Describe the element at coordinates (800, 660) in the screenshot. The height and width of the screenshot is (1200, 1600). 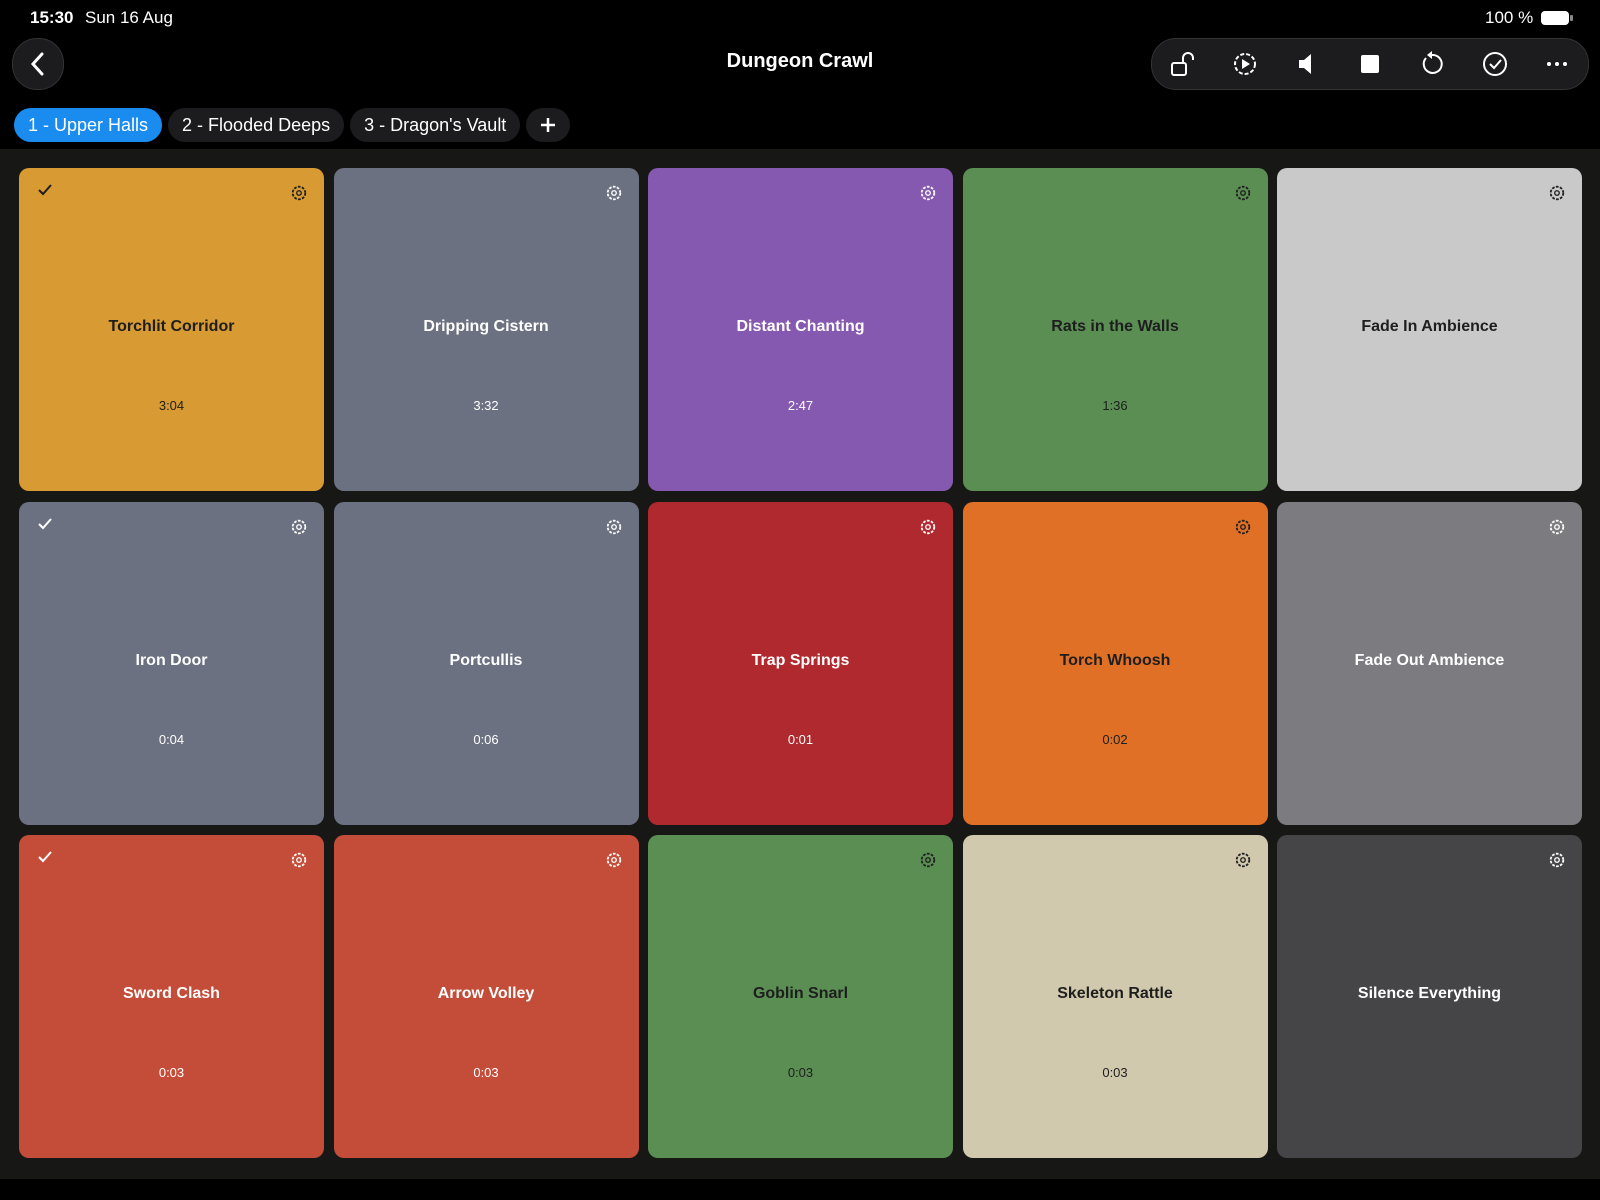
I see `tile-name: Trap Springs` at that location.